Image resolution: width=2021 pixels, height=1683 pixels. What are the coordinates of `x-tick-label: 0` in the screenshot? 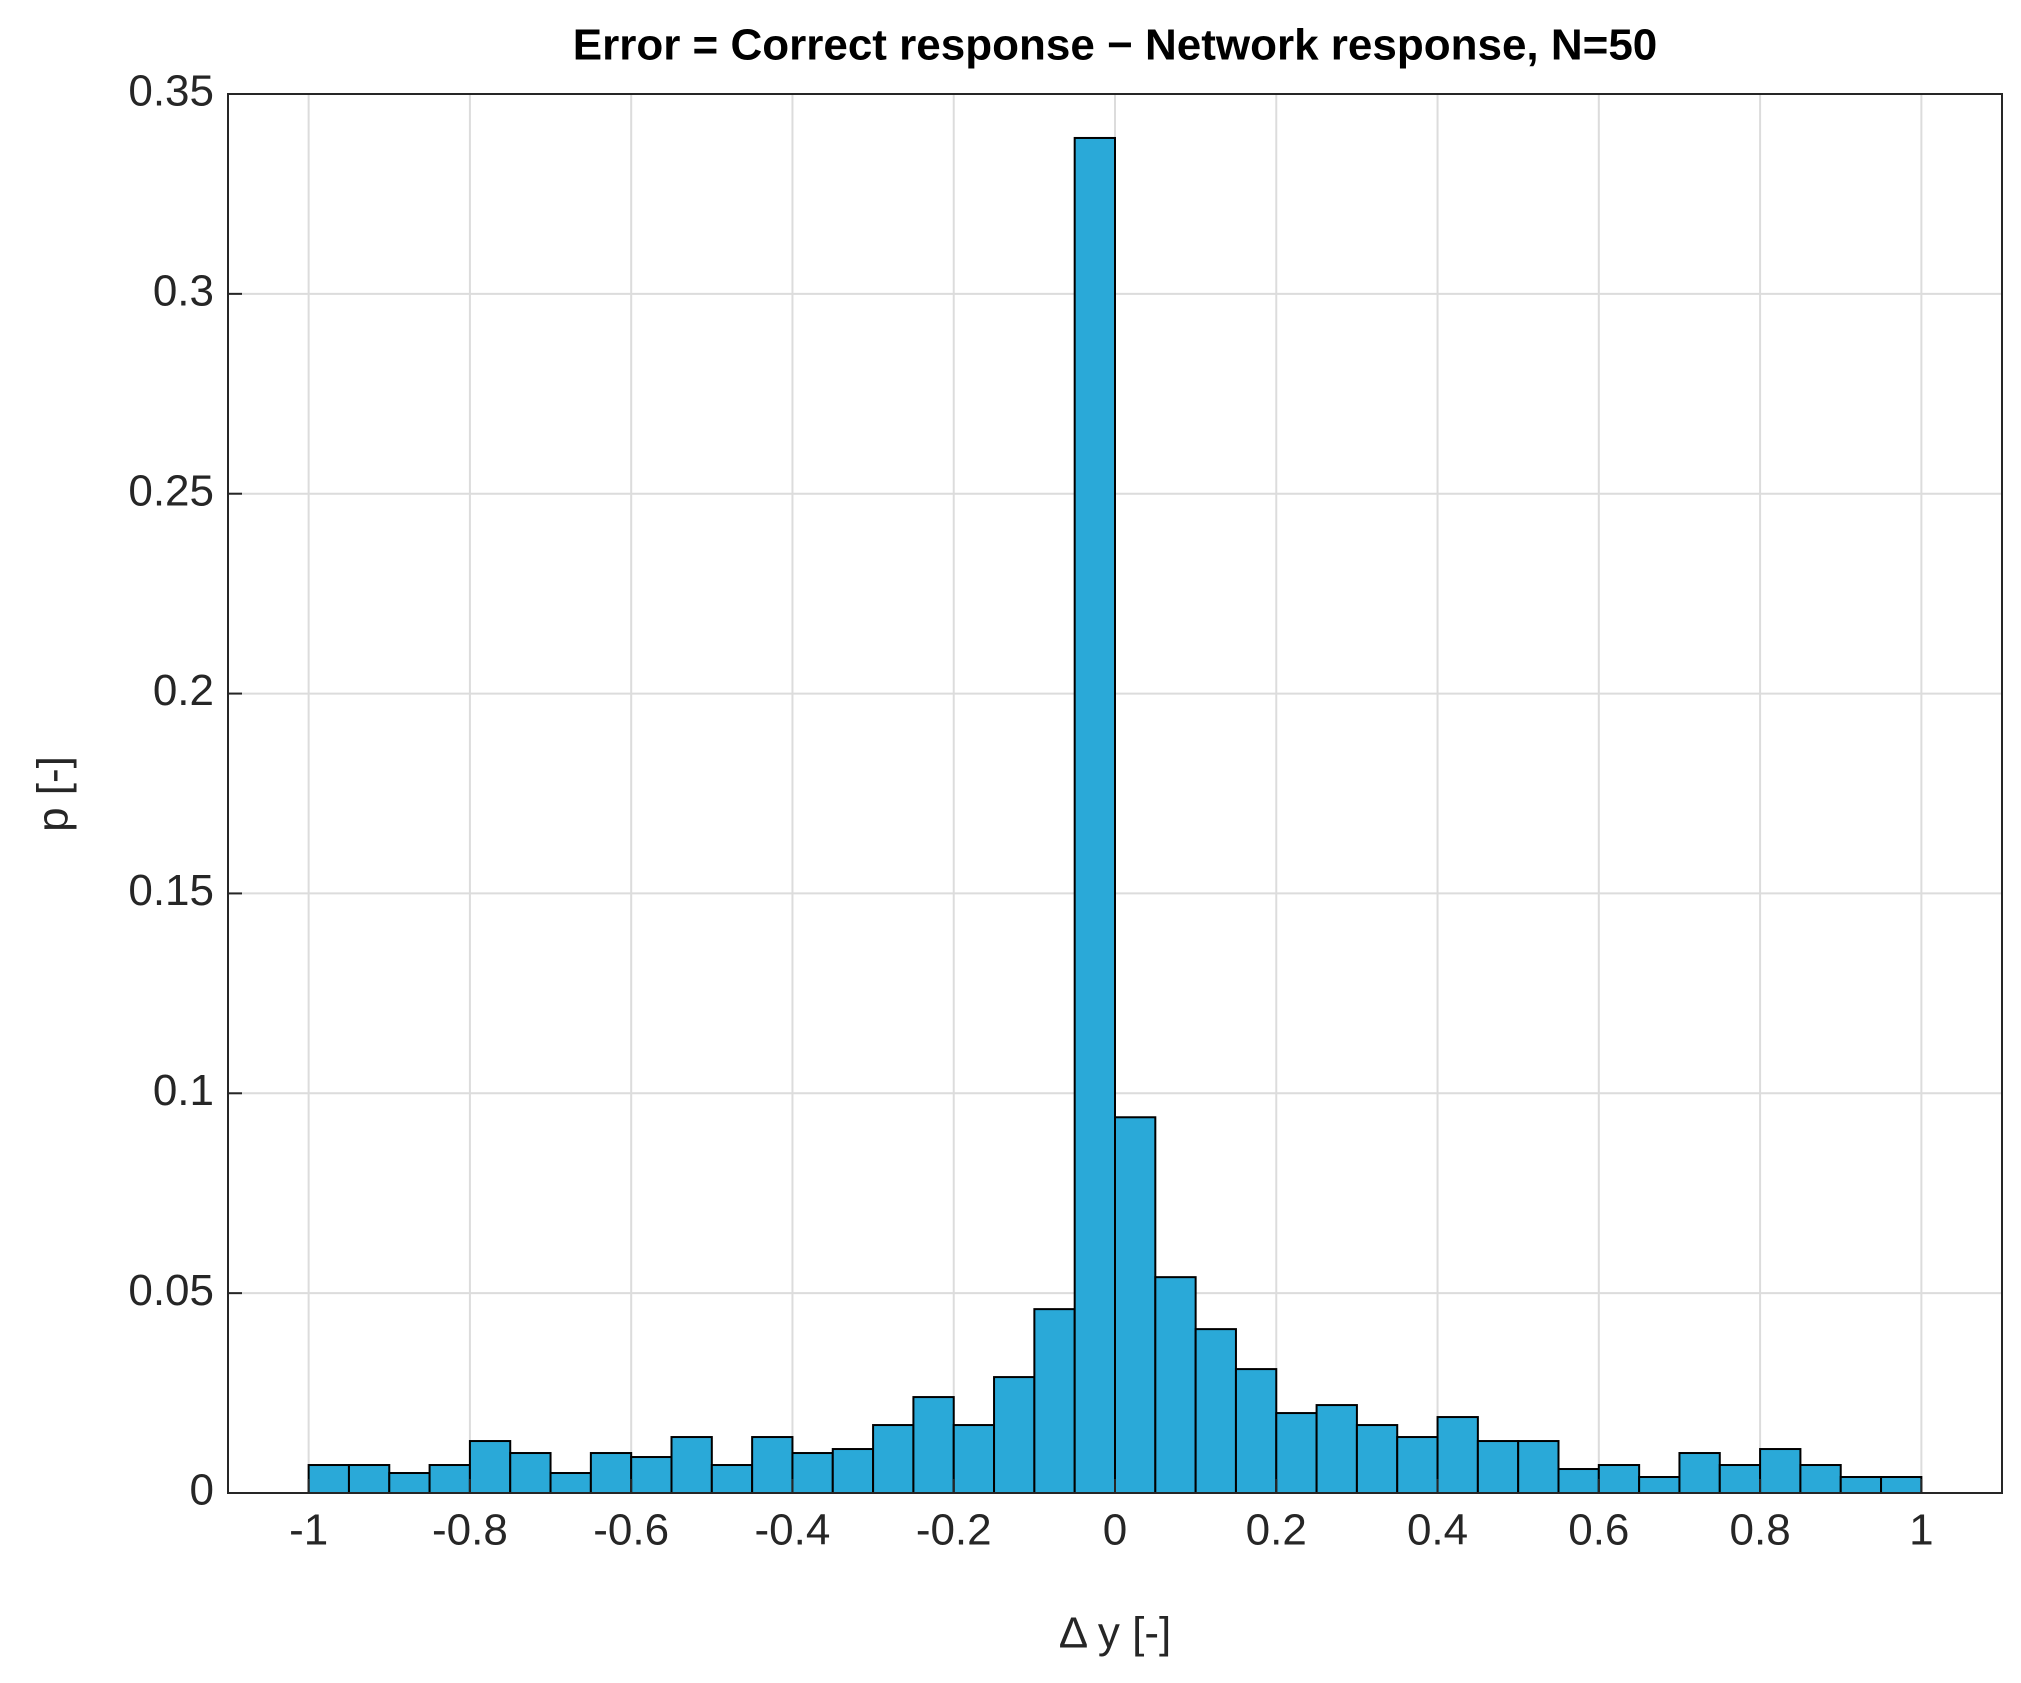 It's located at (1115, 1530).